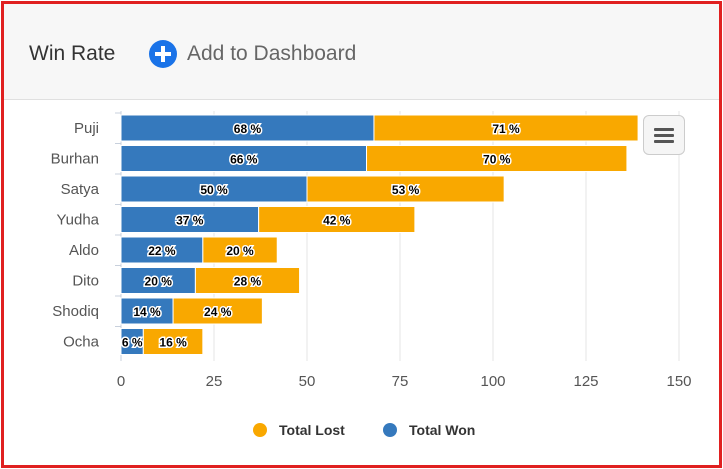 The image size is (723, 469). What do you see at coordinates (72, 53) in the screenshot?
I see `widget-title: Win Rate` at bounding box center [72, 53].